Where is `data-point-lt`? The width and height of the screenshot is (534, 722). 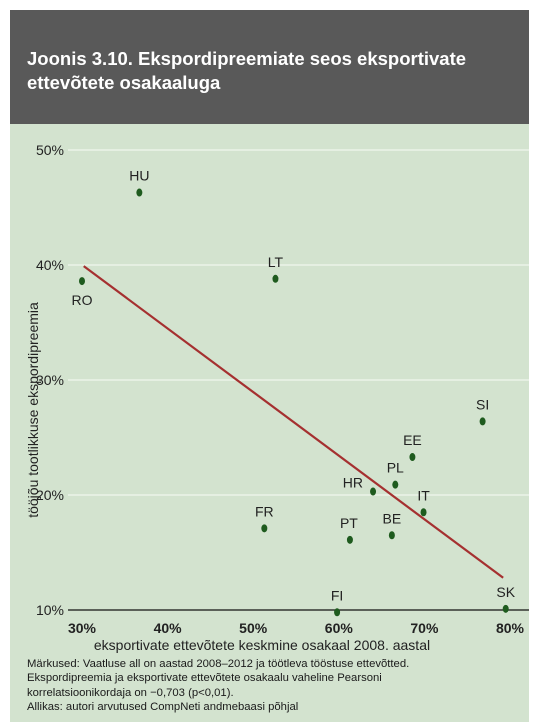
data-point-lt is located at coordinates (275, 278).